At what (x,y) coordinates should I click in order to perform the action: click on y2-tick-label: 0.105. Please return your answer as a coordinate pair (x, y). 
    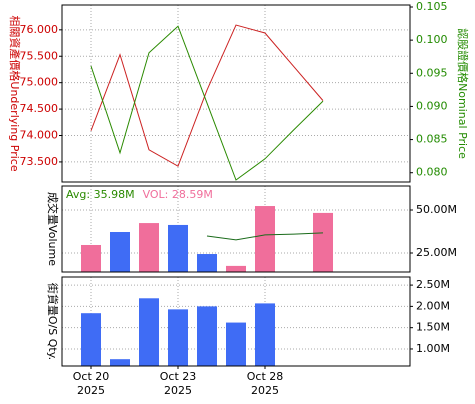
    Looking at the image, I should click on (432, 6).